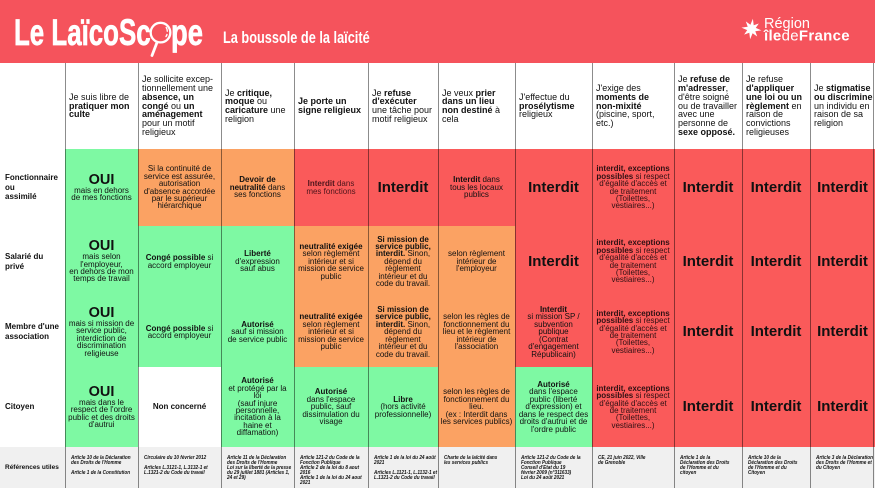 This screenshot has width=875, height=488. What do you see at coordinates (787, 24) in the screenshot?
I see `svg-text: Région` at bounding box center [787, 24].